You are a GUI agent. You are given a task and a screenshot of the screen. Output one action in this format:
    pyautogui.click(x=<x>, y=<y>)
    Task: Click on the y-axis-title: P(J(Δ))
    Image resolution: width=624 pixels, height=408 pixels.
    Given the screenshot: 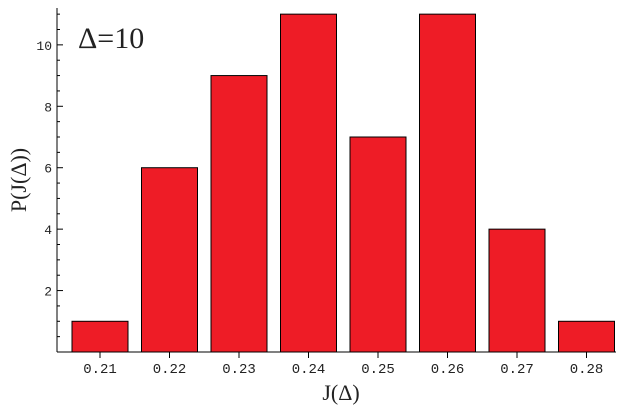 What is the action you would take?
    pyautogui.click(x=18, y=180)
    